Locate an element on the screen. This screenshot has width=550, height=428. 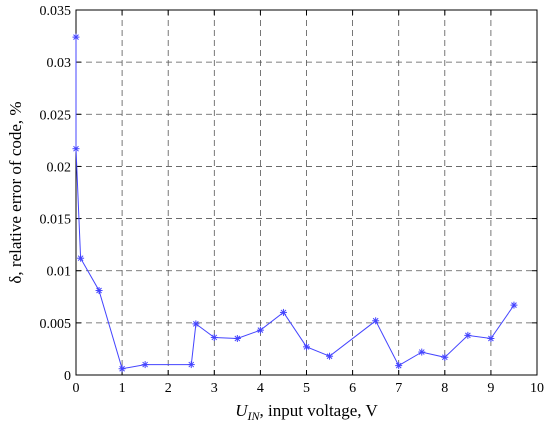
x-tick-label: 4 is located at coordinates (260, 388).